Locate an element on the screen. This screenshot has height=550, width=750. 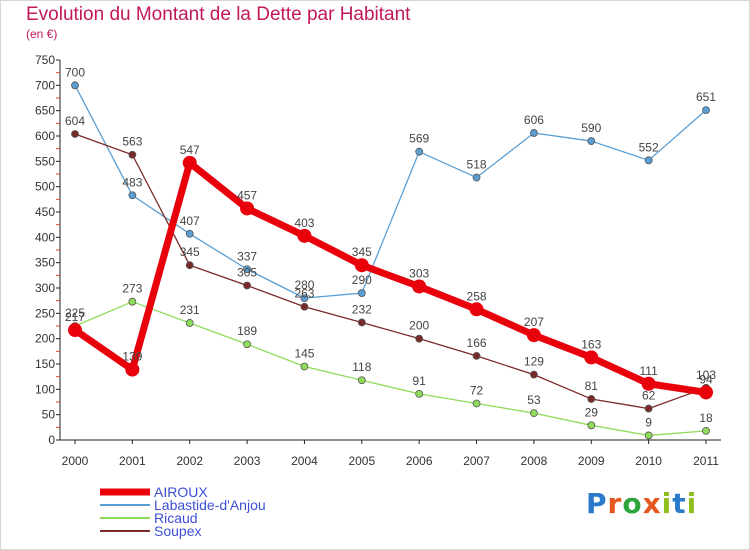
y-tick-label: 550 is located at coordinates (45, 161).